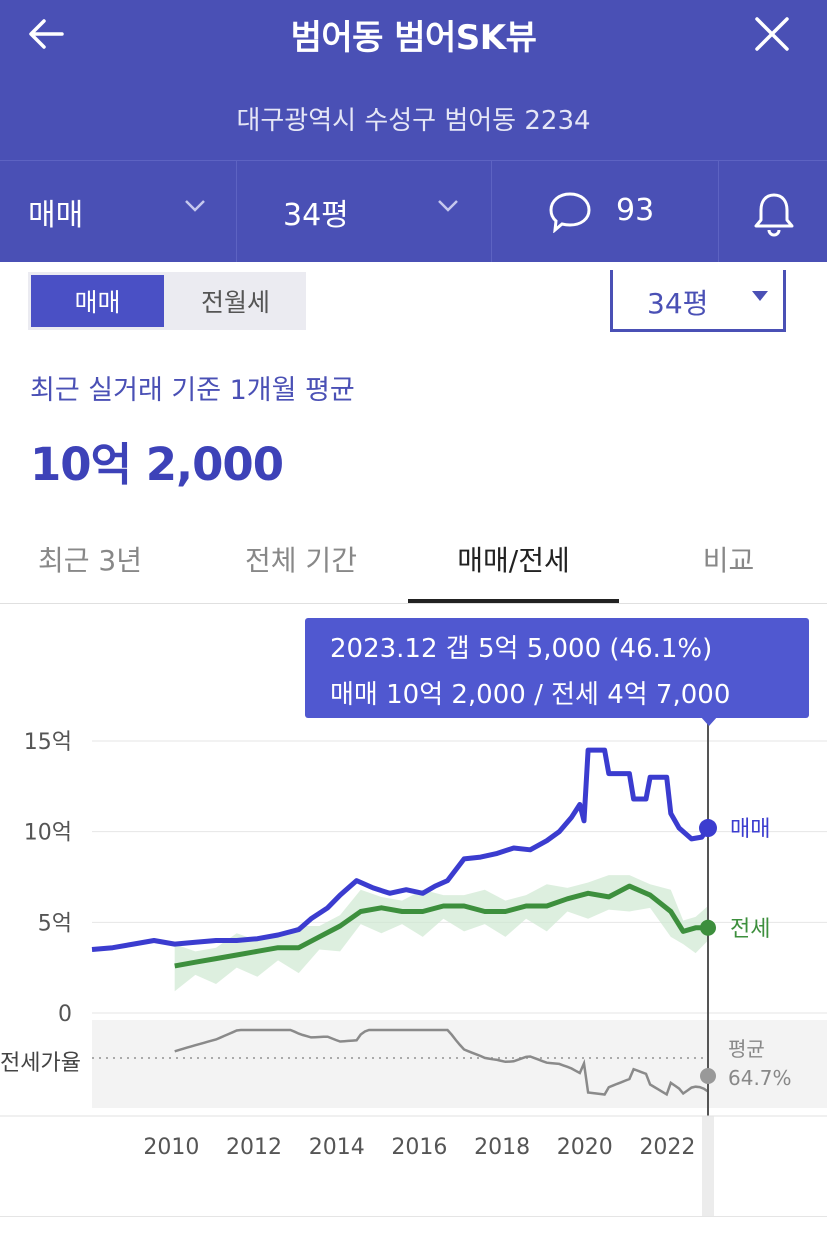 The image size is (827, 1244). Describe the element at coordinates (708, 927) in the screenshot. I see `jeonse-end-marker` at that location.